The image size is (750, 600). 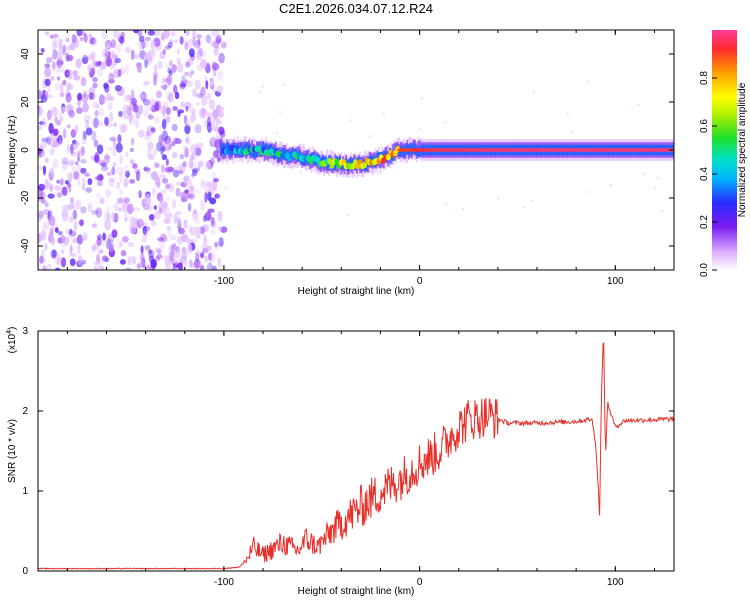 I want to click on snr-y-label: SNR (10 * v/v), so click(x=12, y=451).